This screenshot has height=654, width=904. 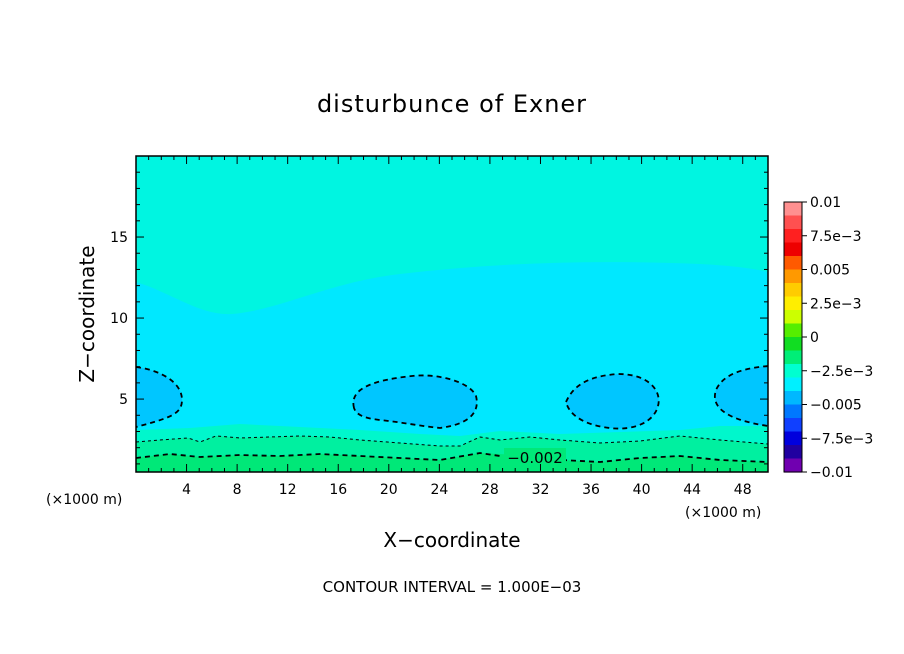 I want to click on x-tick-label: 28, so click(x=490, y=490).